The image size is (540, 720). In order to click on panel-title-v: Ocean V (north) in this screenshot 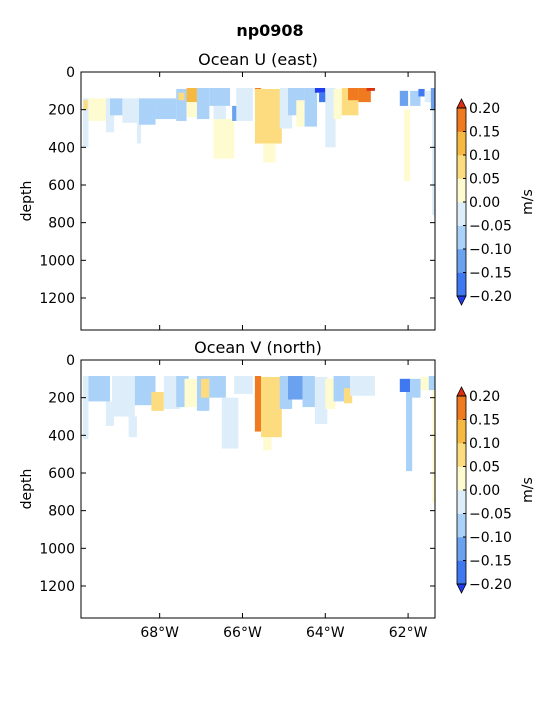, I will do `click(258, 347)`.